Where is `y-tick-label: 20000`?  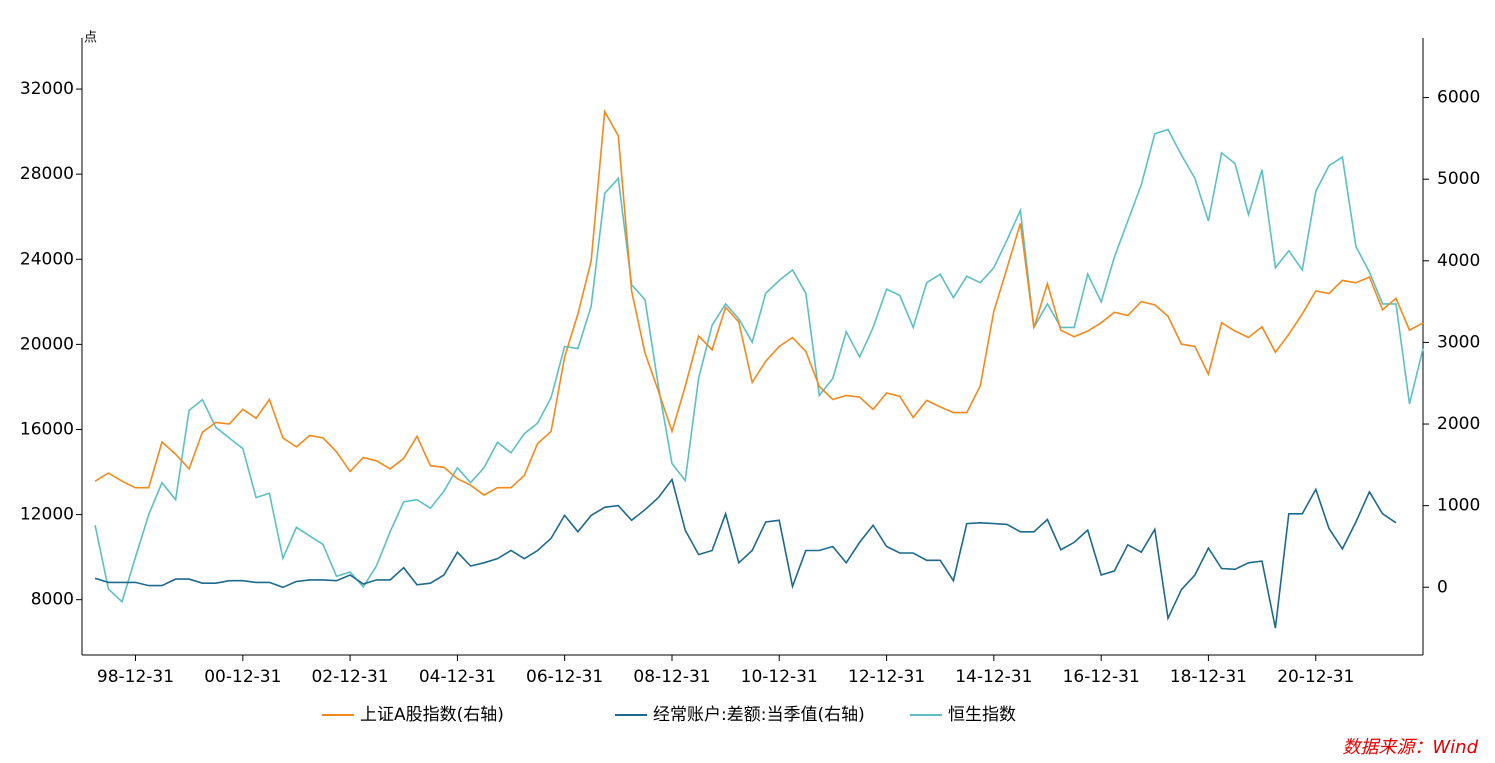 y-tick-label: 20000 is located at coordinates (47, 344).